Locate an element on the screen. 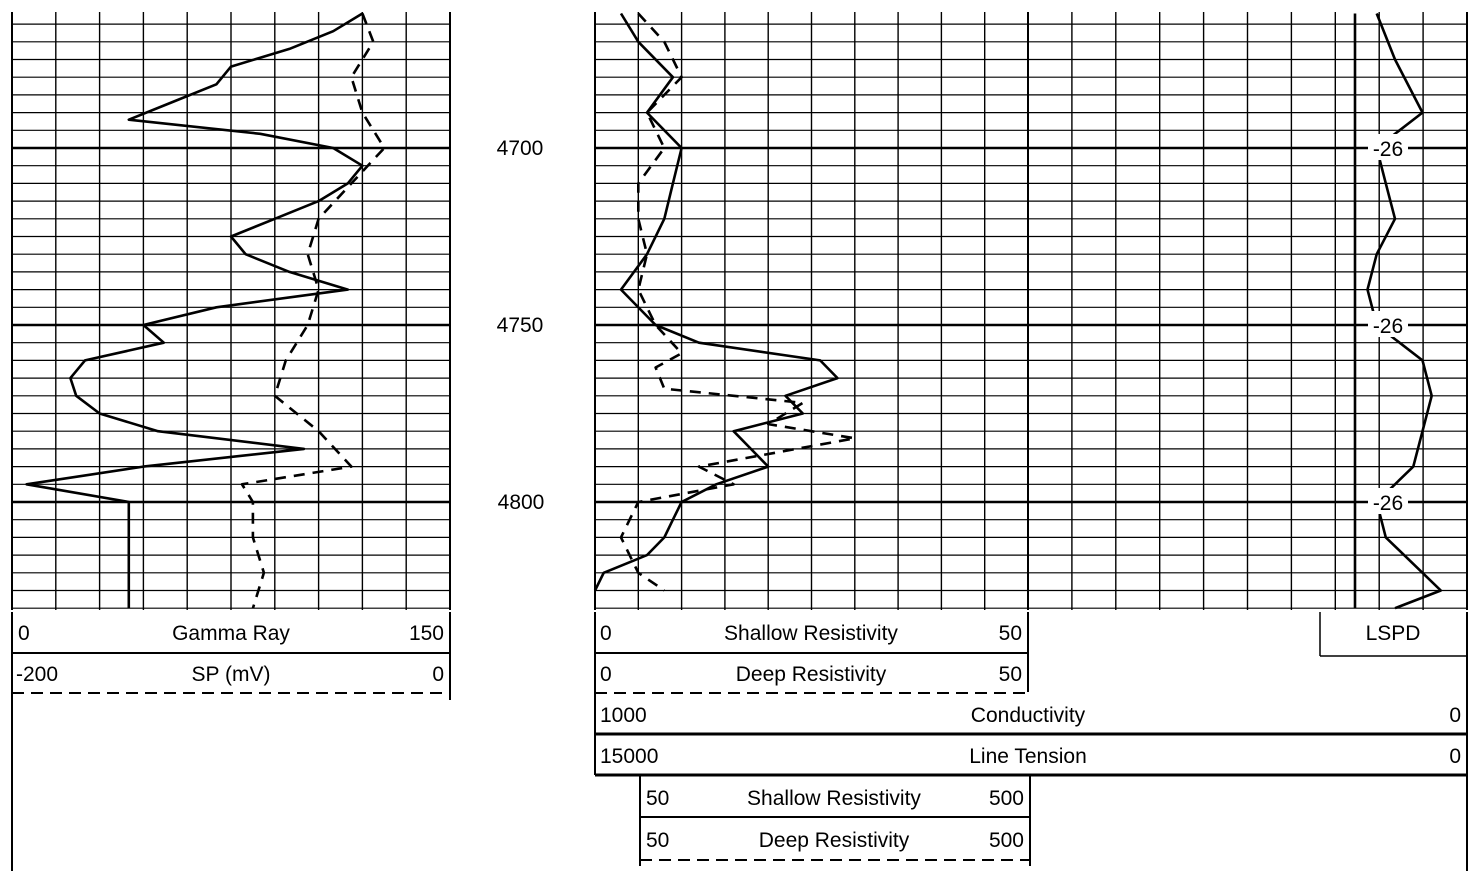  depth-label-4750: 4750 is located at coordinates (520, 325).